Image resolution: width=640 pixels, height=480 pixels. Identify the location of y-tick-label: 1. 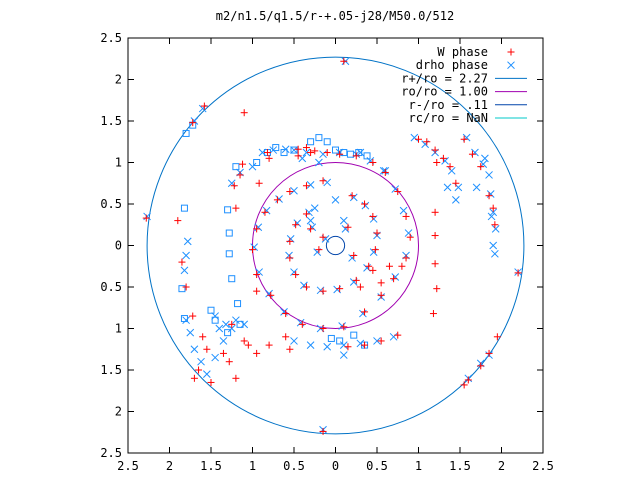
(118, 163).